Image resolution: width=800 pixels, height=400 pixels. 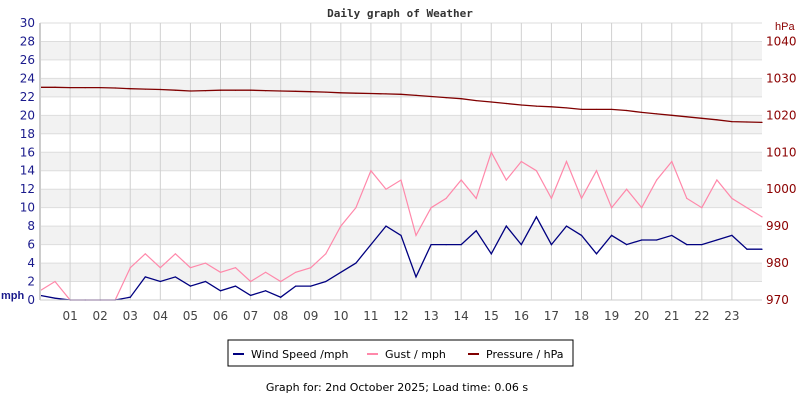 I want to click on y-left-tick: 20, so click(x=27, y=115).